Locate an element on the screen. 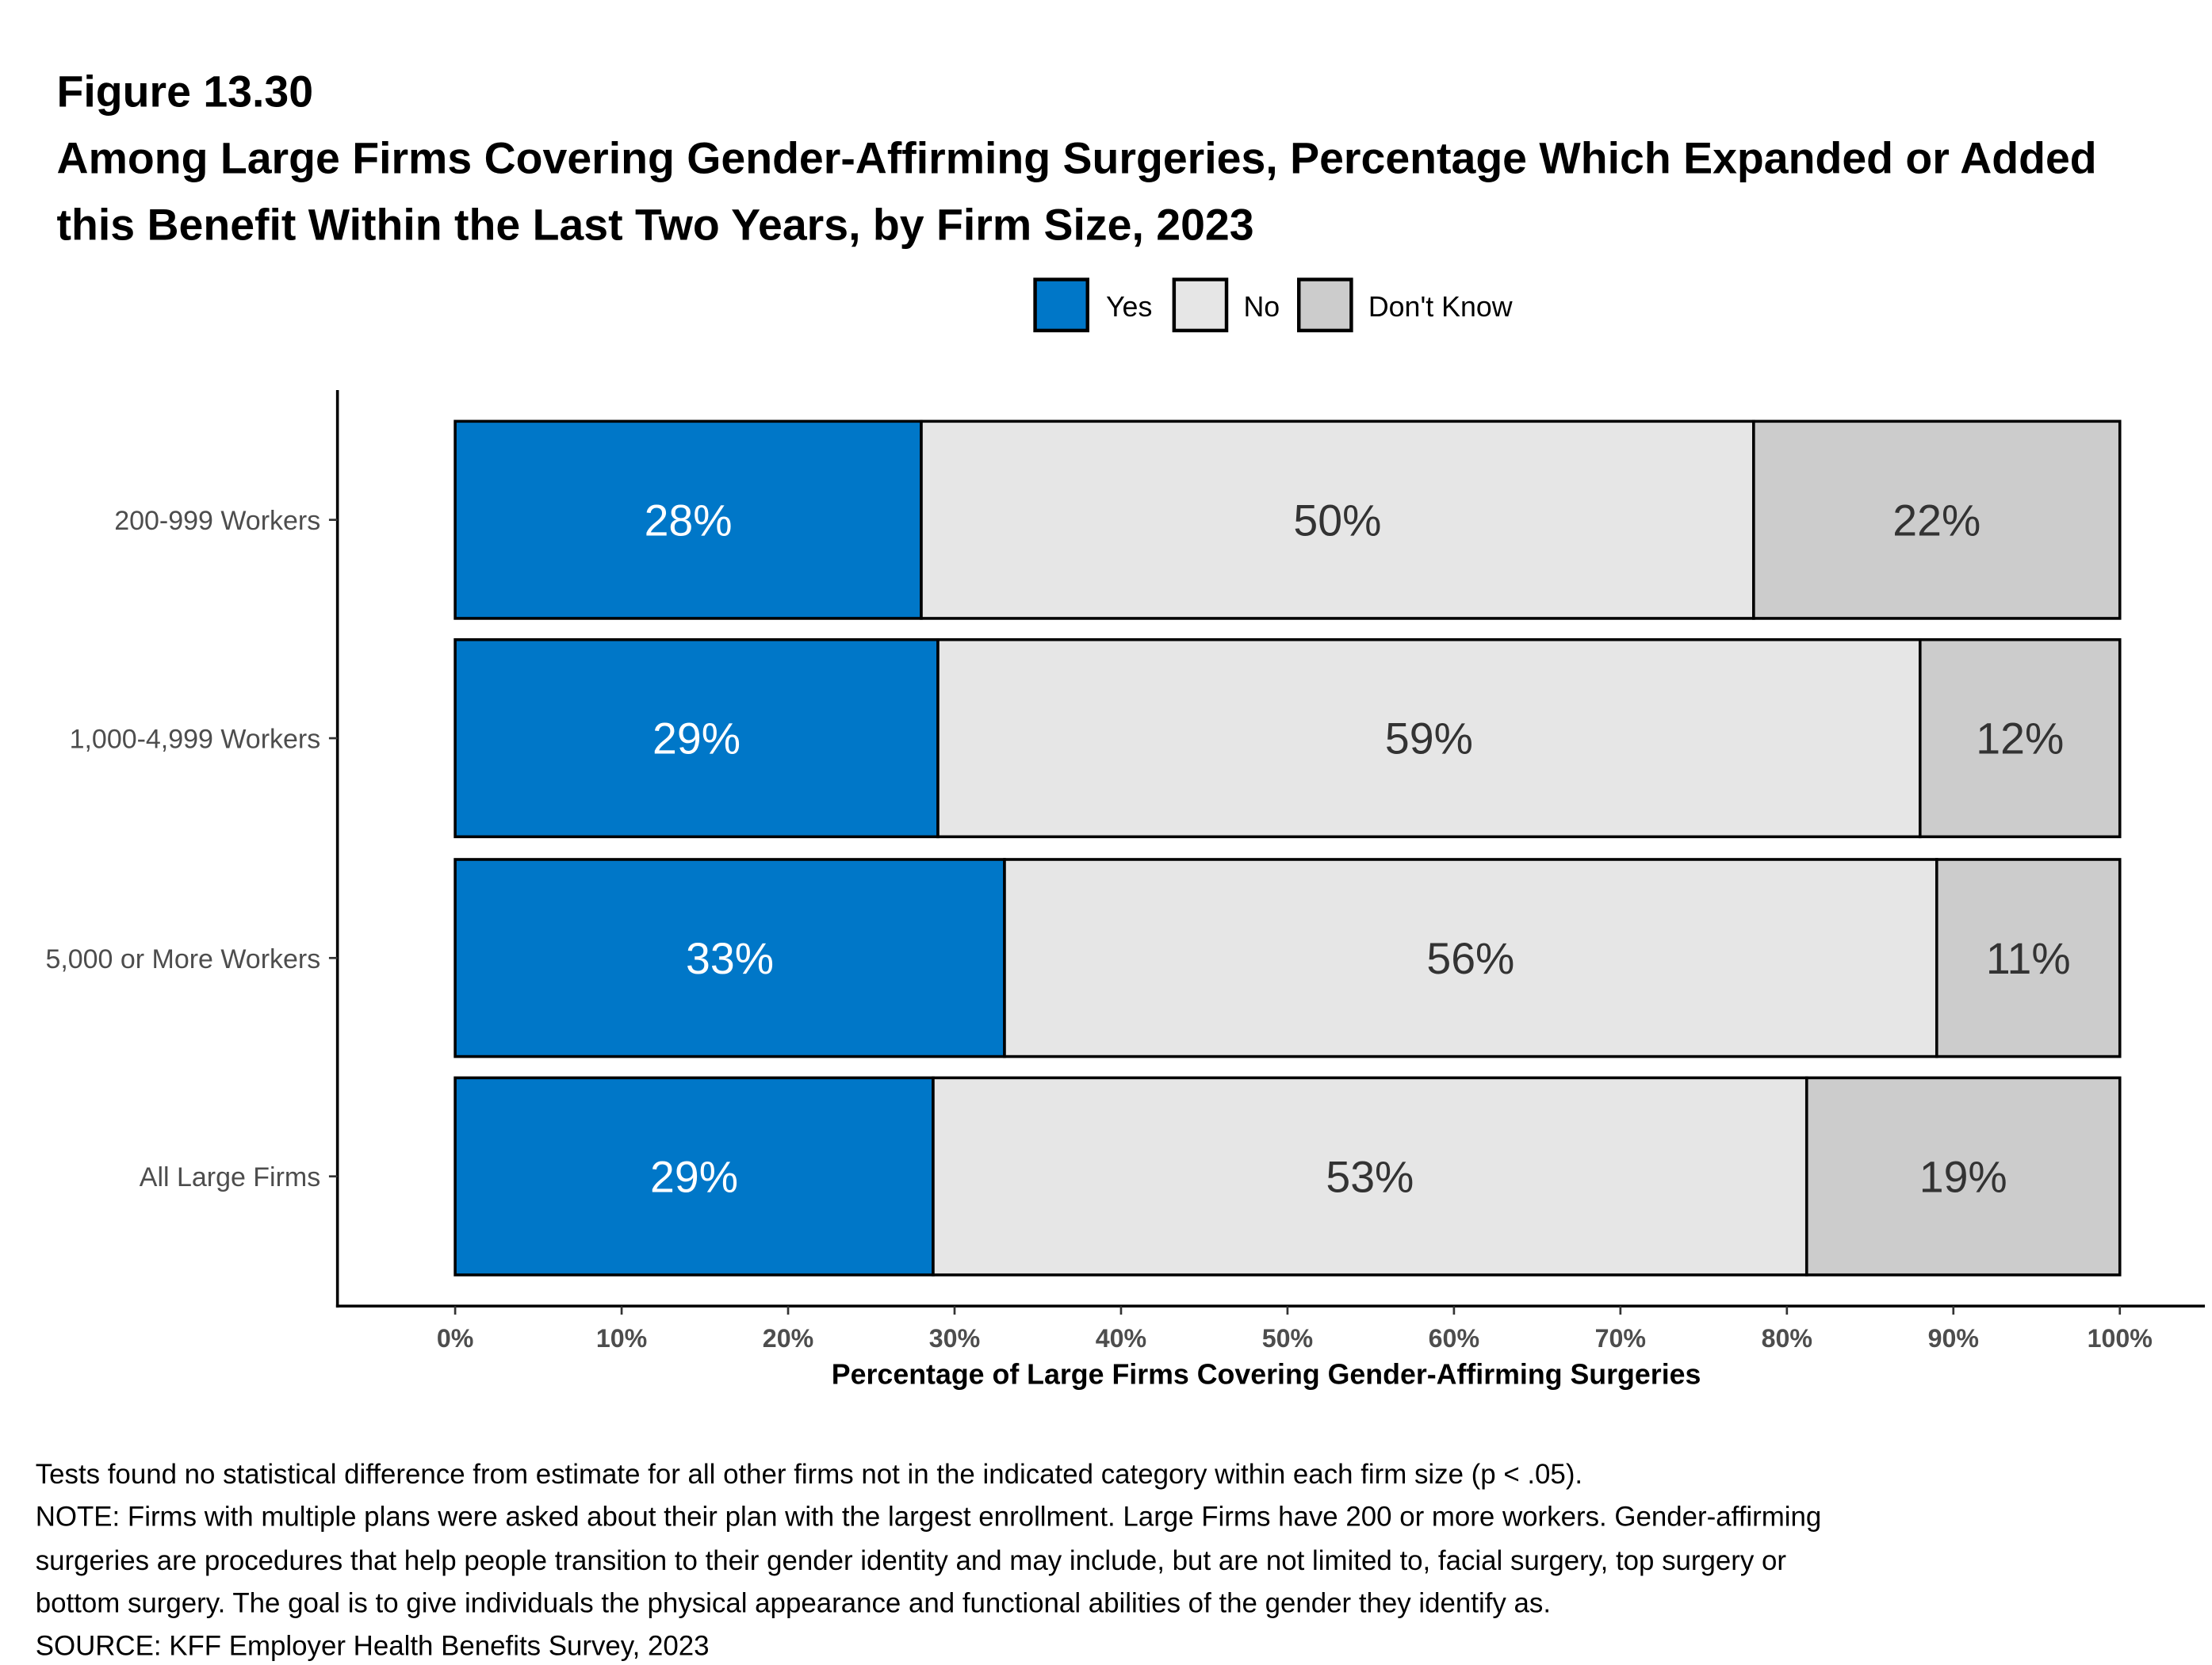  data-label: 12% is located at coordinates (2020, 739).